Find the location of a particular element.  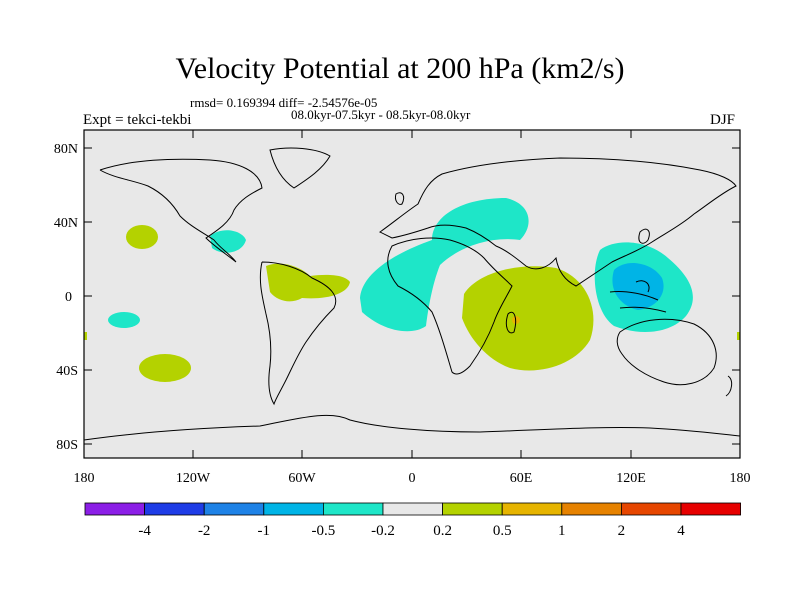

colorbar-label: -4 is located at coordinates (144, 531).